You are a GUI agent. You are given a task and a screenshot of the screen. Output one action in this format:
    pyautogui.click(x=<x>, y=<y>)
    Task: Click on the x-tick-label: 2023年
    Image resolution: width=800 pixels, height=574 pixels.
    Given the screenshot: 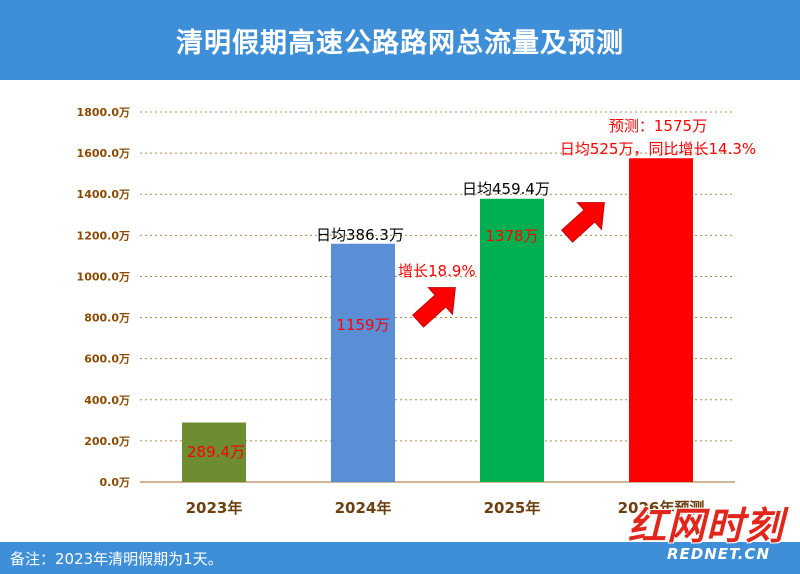 What is the action you would take?
    pyautogui.click(x=214, y=508)
    